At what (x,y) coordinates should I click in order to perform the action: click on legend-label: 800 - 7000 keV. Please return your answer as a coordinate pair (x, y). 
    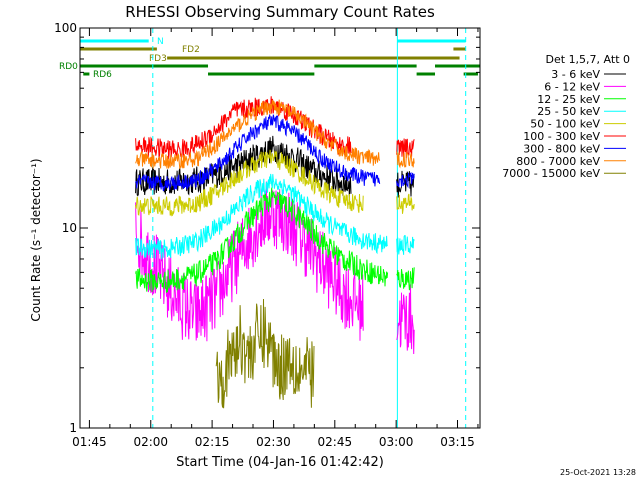
    Looking at the image, I should click on (558, 161).